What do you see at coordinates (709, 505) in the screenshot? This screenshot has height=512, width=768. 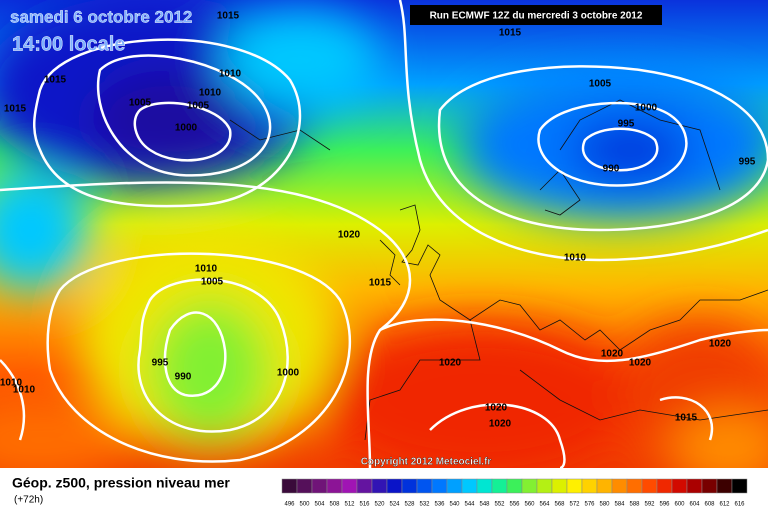 I see `scale-label: 608` at bounding box center [709, 505].